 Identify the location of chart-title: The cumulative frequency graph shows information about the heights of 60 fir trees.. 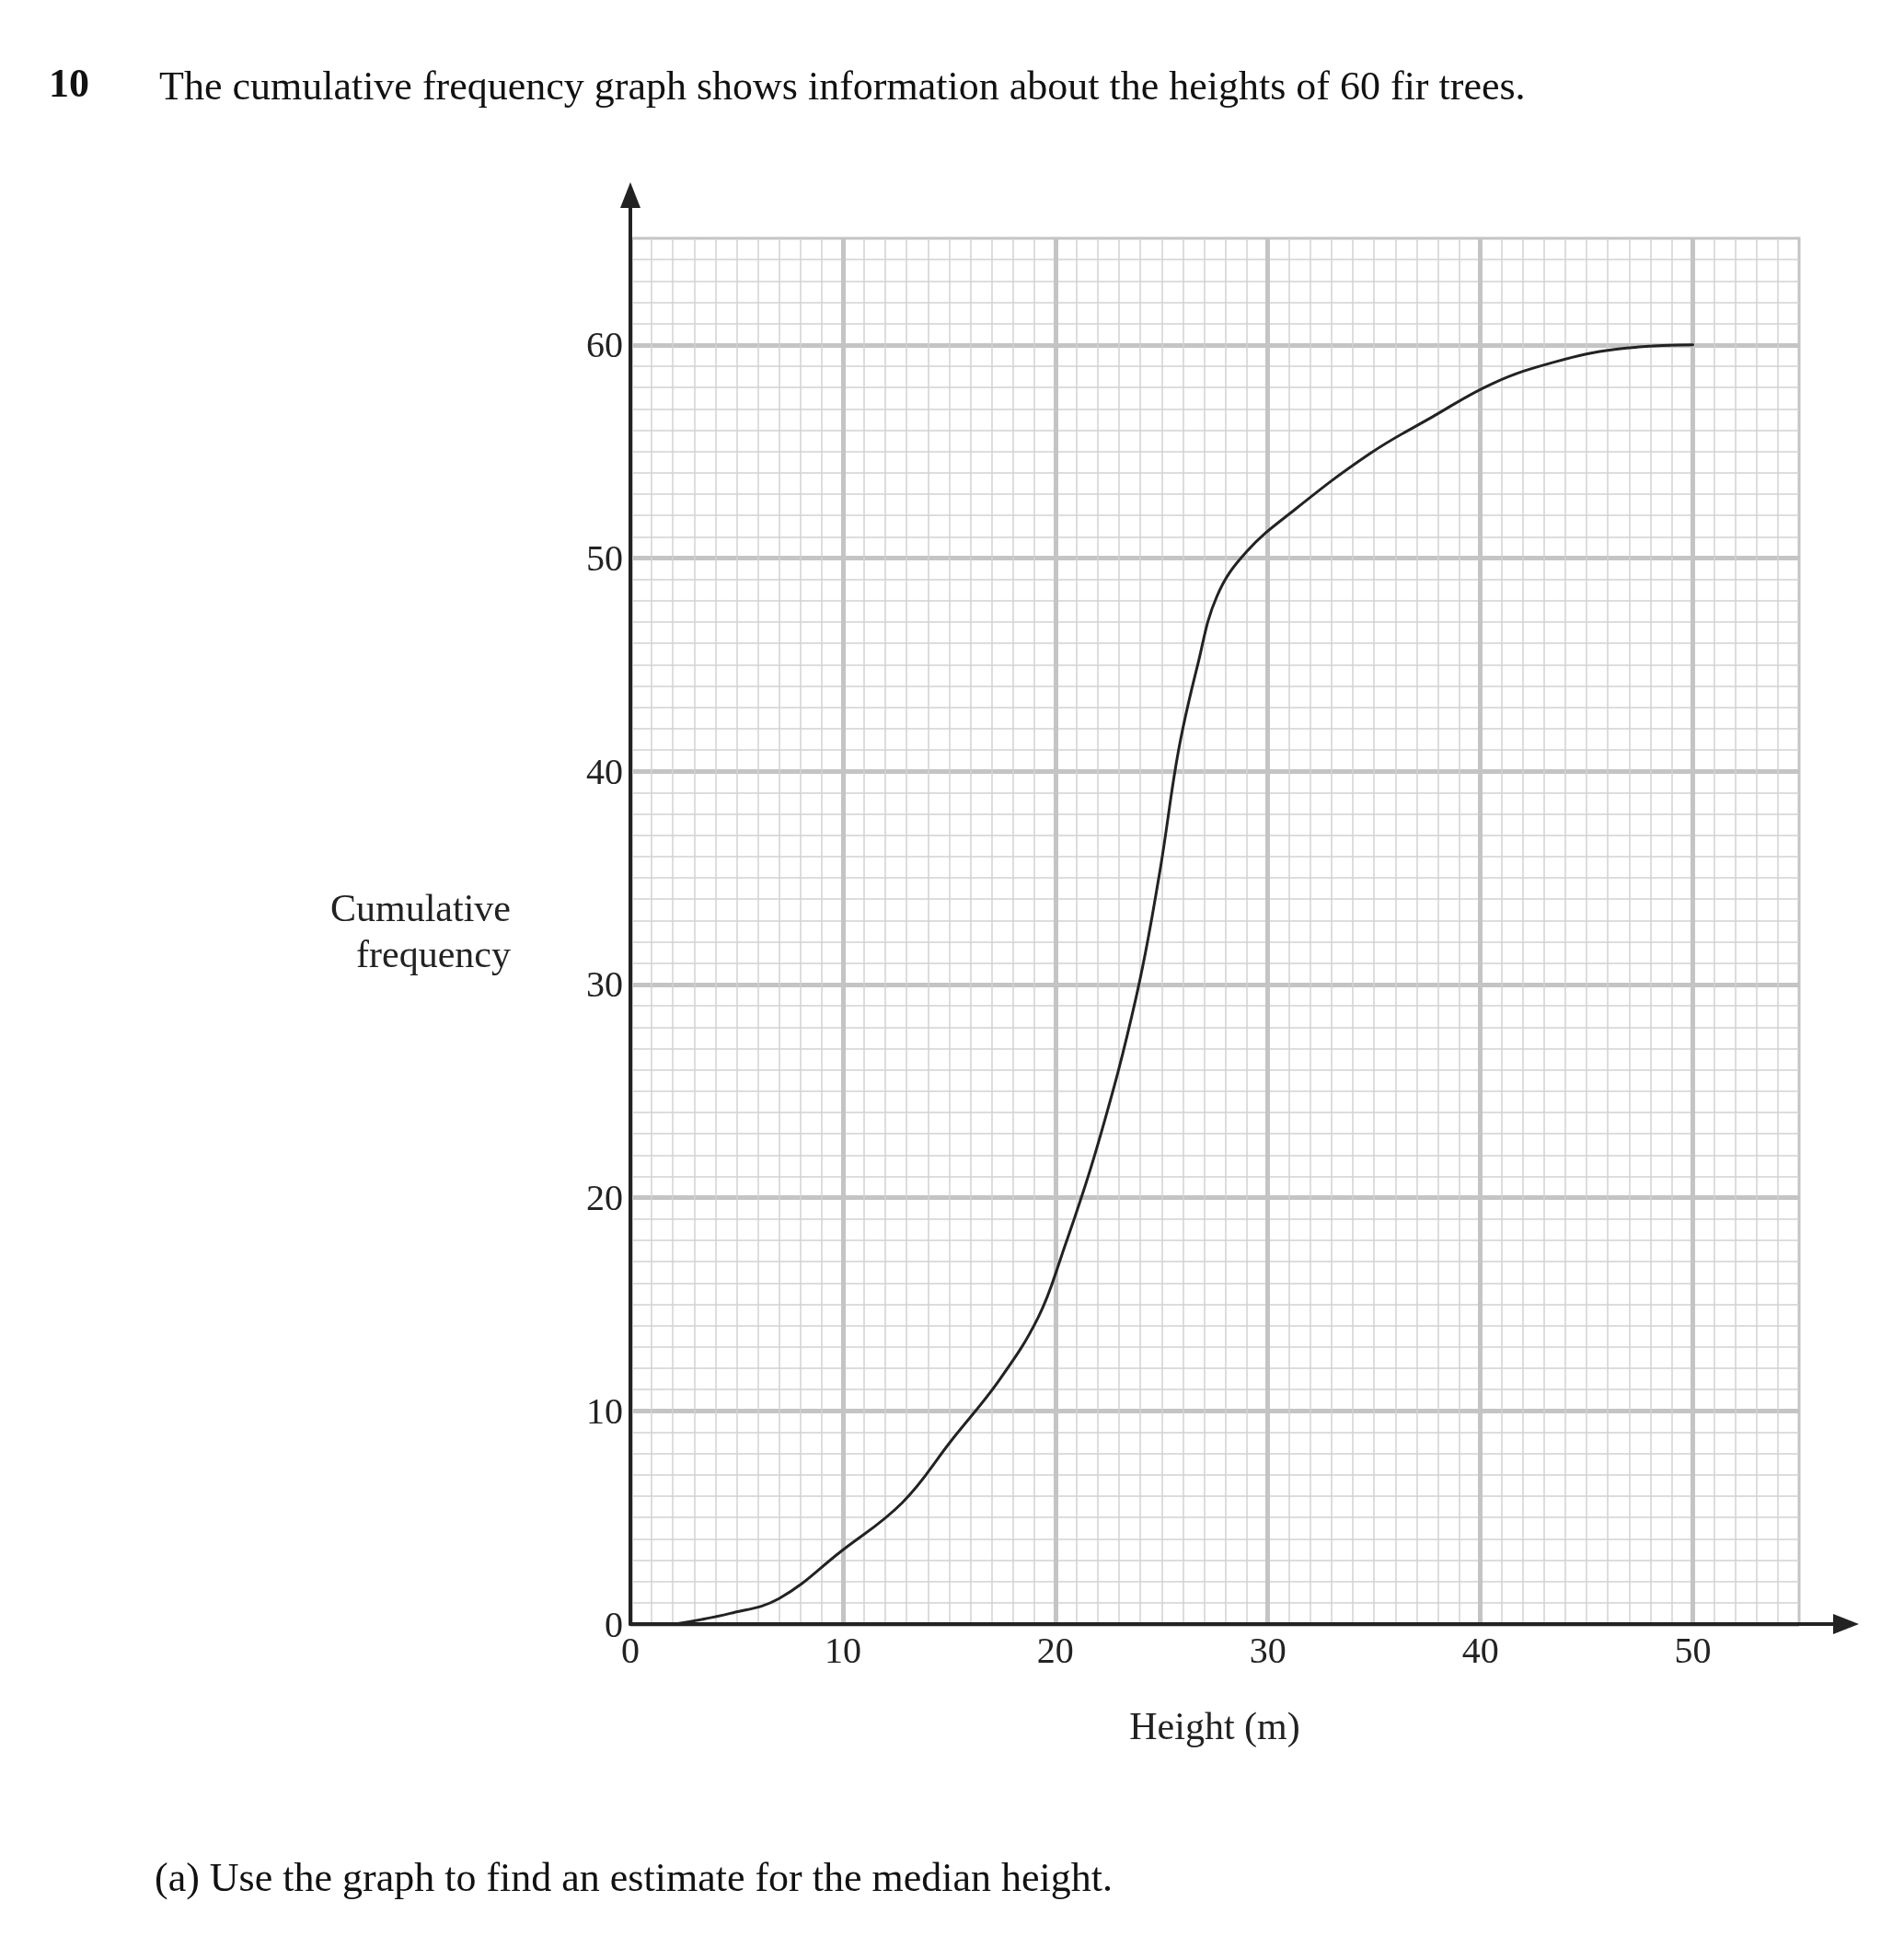
(842, 86).